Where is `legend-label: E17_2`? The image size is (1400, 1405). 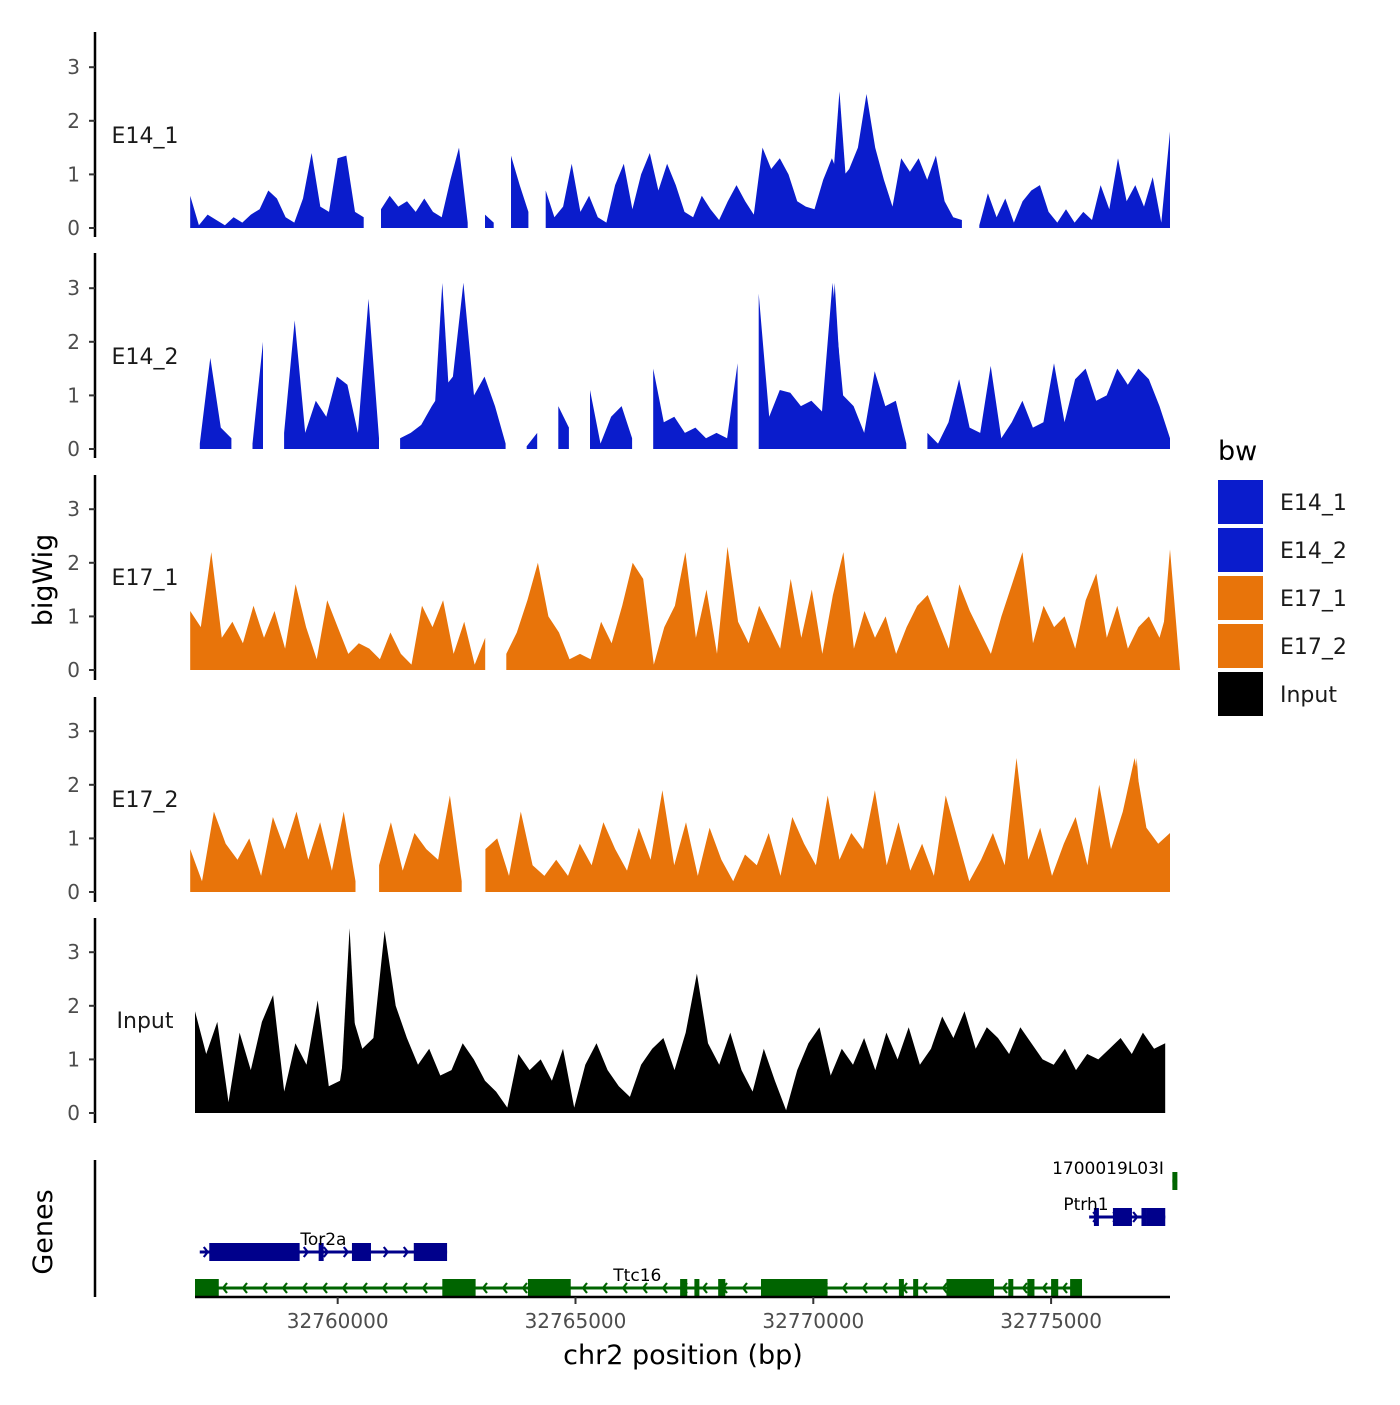 legend-label: E17_2 is located at coordinates (1313, 647).